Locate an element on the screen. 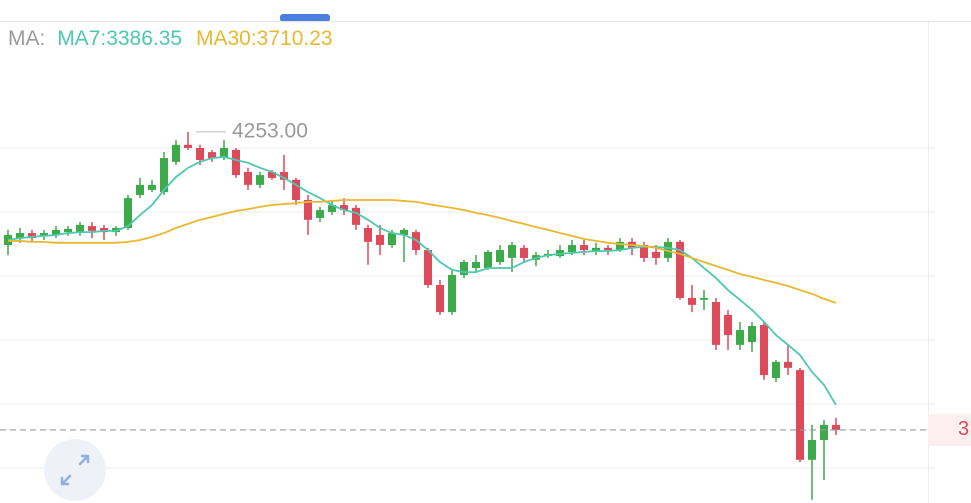  expand-button is located at coordinates (75, 470).